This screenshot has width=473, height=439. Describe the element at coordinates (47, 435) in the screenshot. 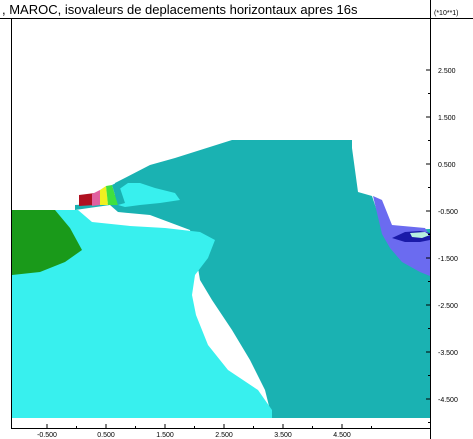

I see `x-tick-label: -0.500` at that location.